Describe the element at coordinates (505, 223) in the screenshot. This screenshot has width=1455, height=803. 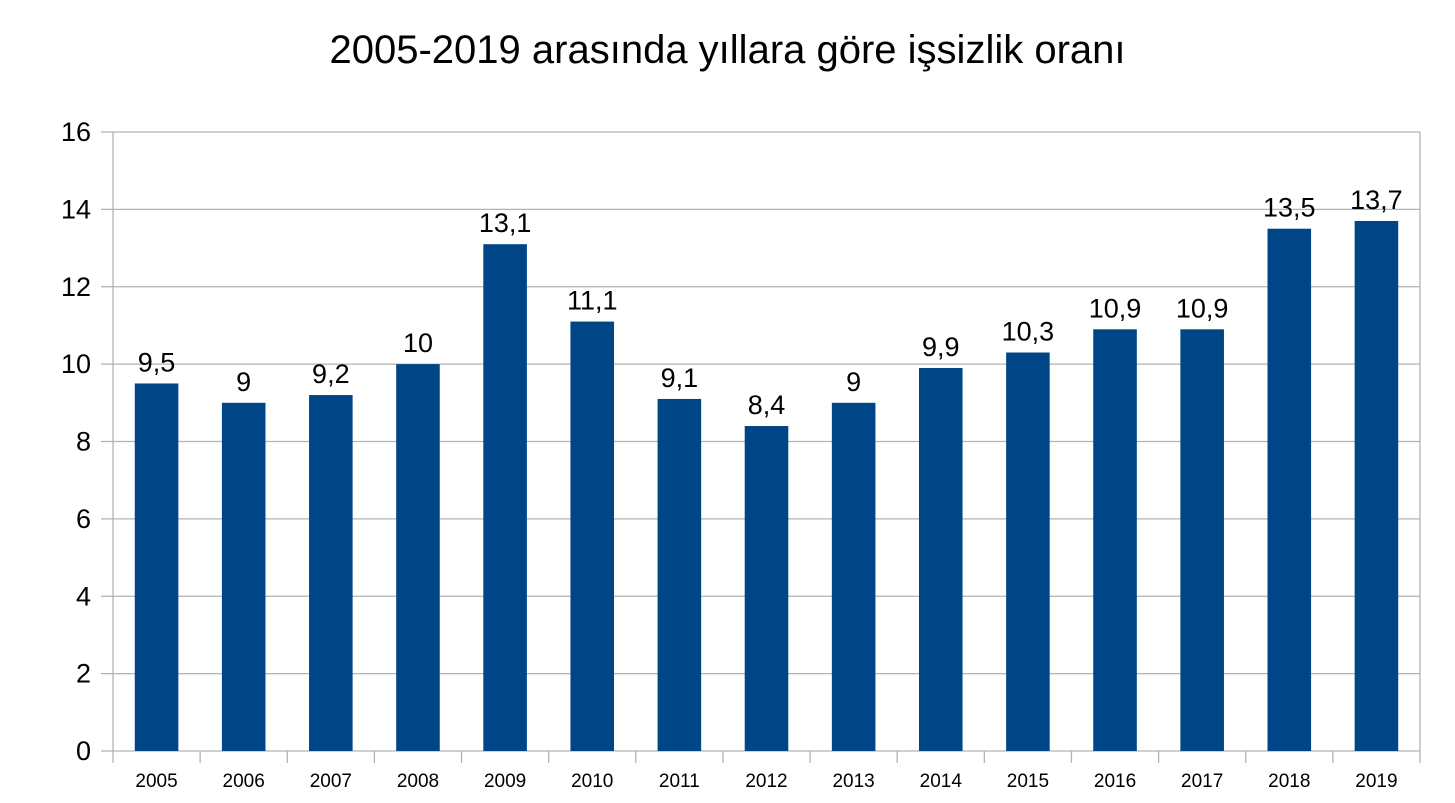
I see `data-label-2009: 13,1` at that location.